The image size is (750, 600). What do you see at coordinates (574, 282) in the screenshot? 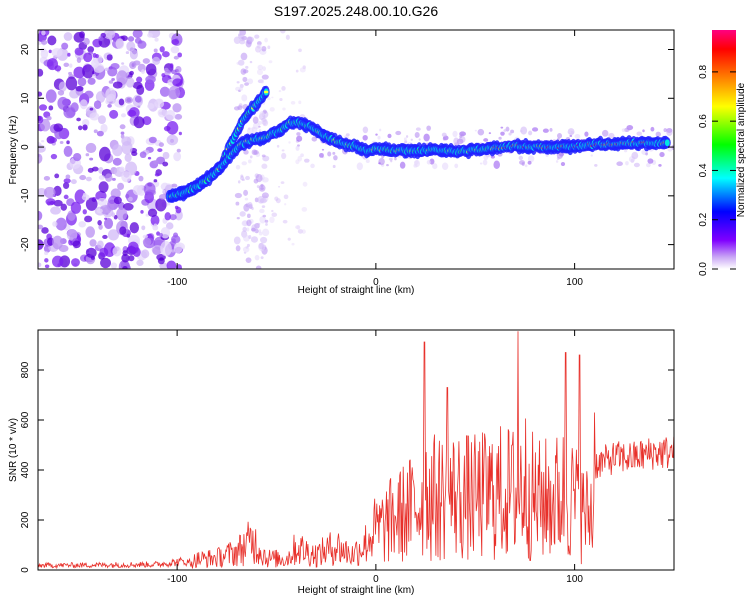
I see `spectrogram-xtick-label: 100` at bounding box center [574, 282].